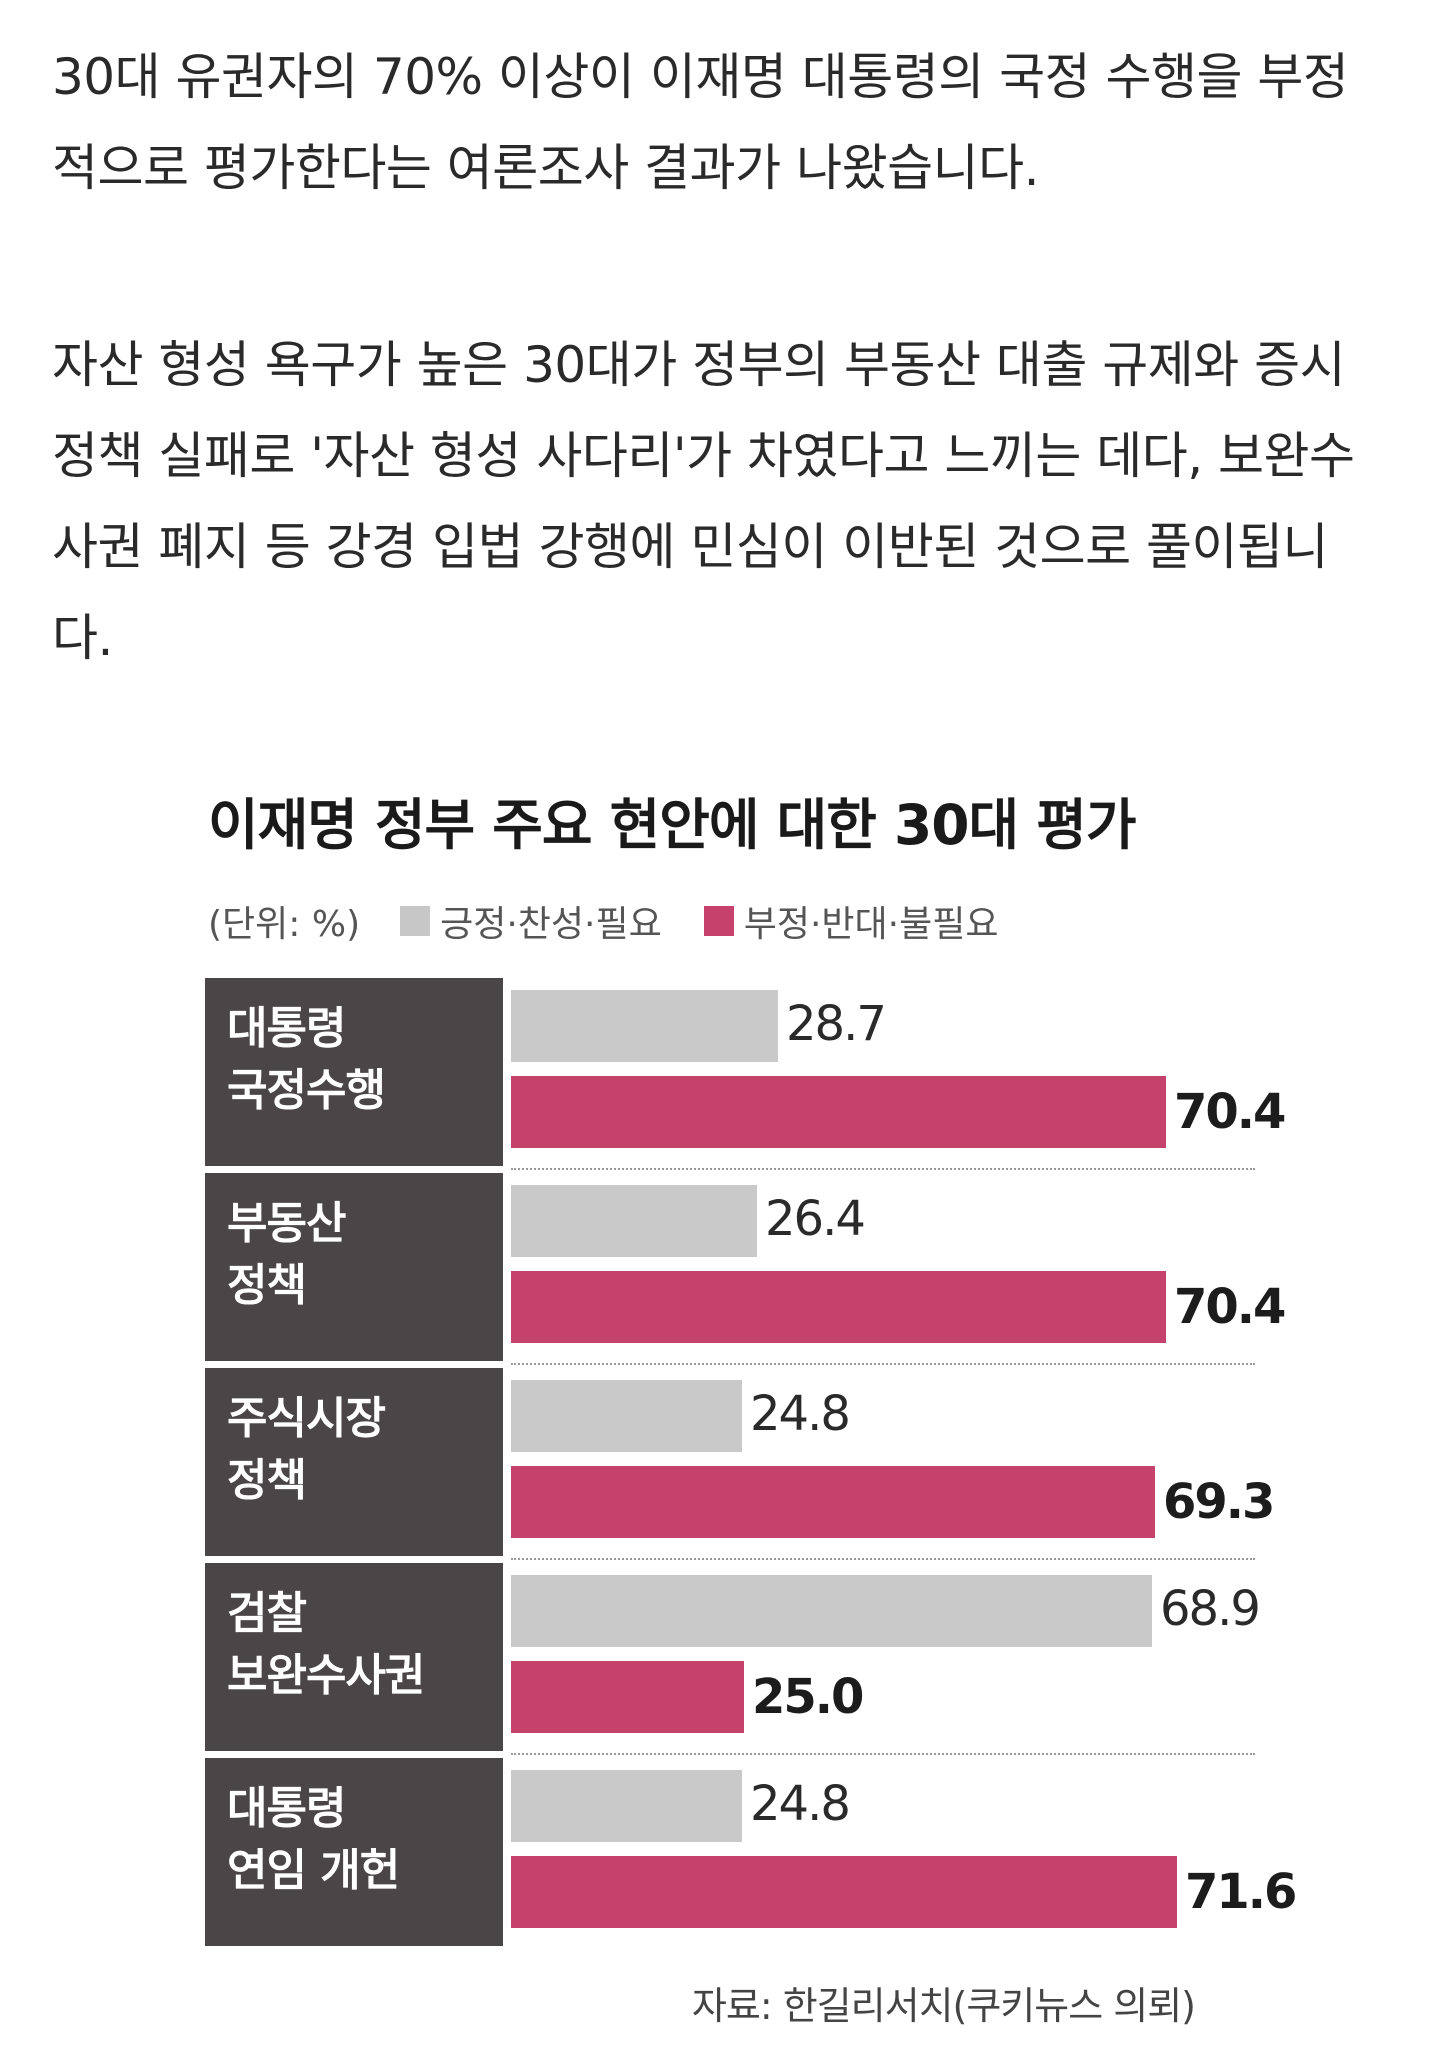 Image resolution: width=1440 pixels, height=2061 pixels. I want to click on value-label-positive: 28.7, so click(836, 1024).